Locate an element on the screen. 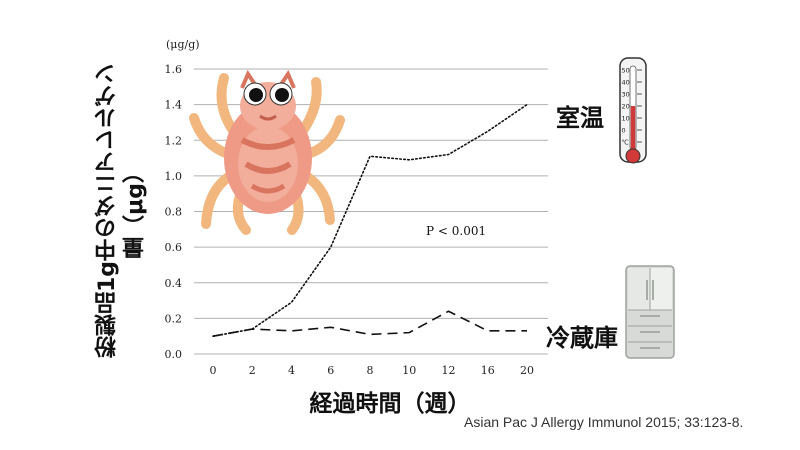  thermometer-scale-label: 20 is located at coordinates (626, 107).